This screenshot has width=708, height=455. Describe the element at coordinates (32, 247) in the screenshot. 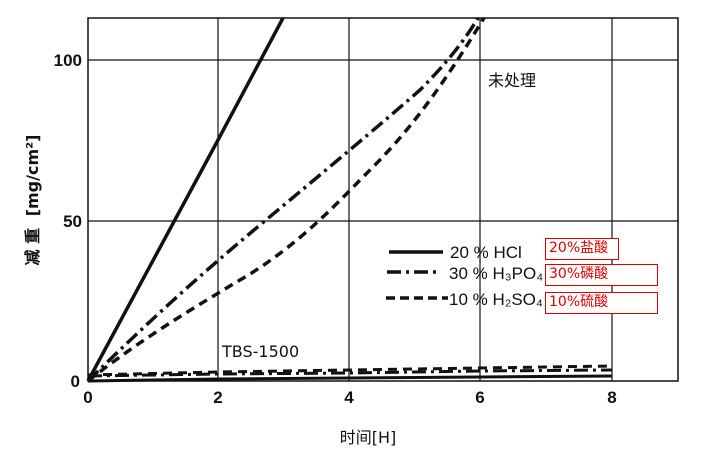

I see `y-axis-label-cn: 减 重` at that location.